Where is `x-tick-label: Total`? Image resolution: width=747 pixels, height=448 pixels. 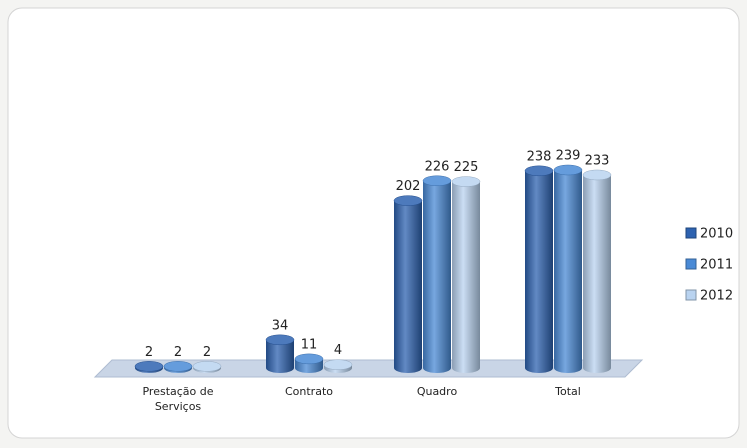 x-tick-label: Total is located at coordinates (568, 391).